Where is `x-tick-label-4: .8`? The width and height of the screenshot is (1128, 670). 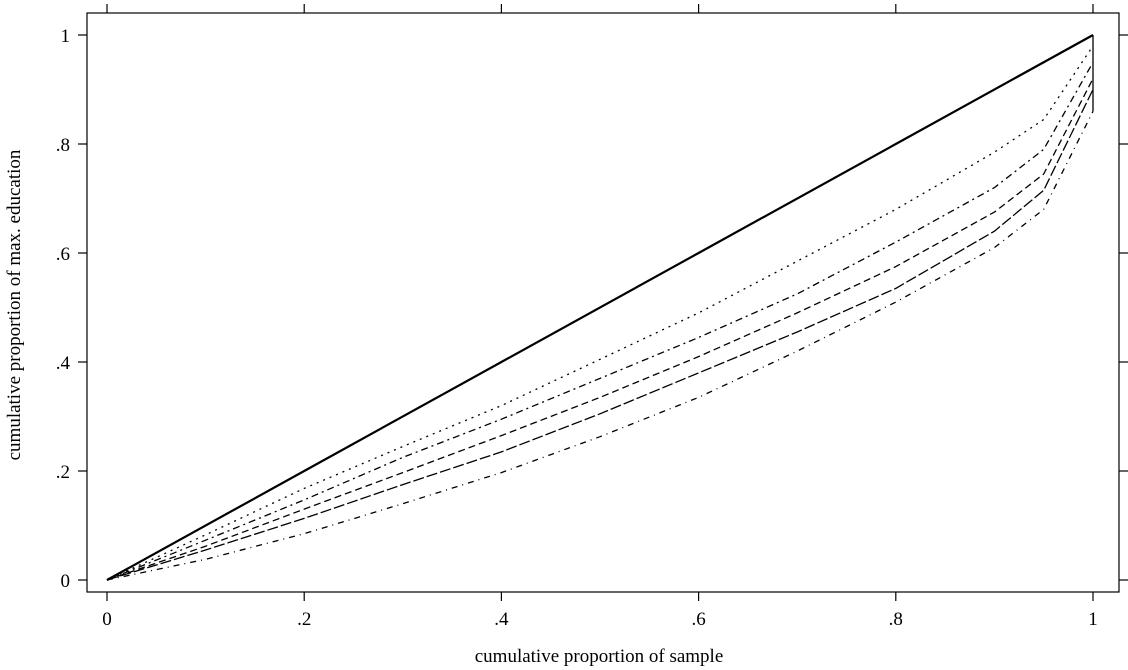
x-tick-label-4: .8 is located at coordinates (896, 619).